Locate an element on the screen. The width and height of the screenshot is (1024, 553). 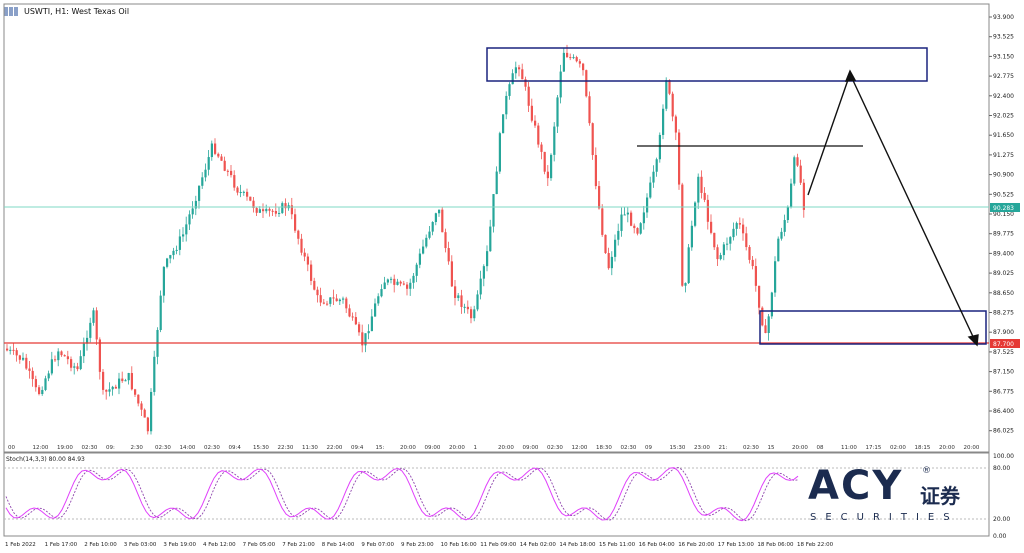
session-label: 12:00 is located at coordinates (580, 448).